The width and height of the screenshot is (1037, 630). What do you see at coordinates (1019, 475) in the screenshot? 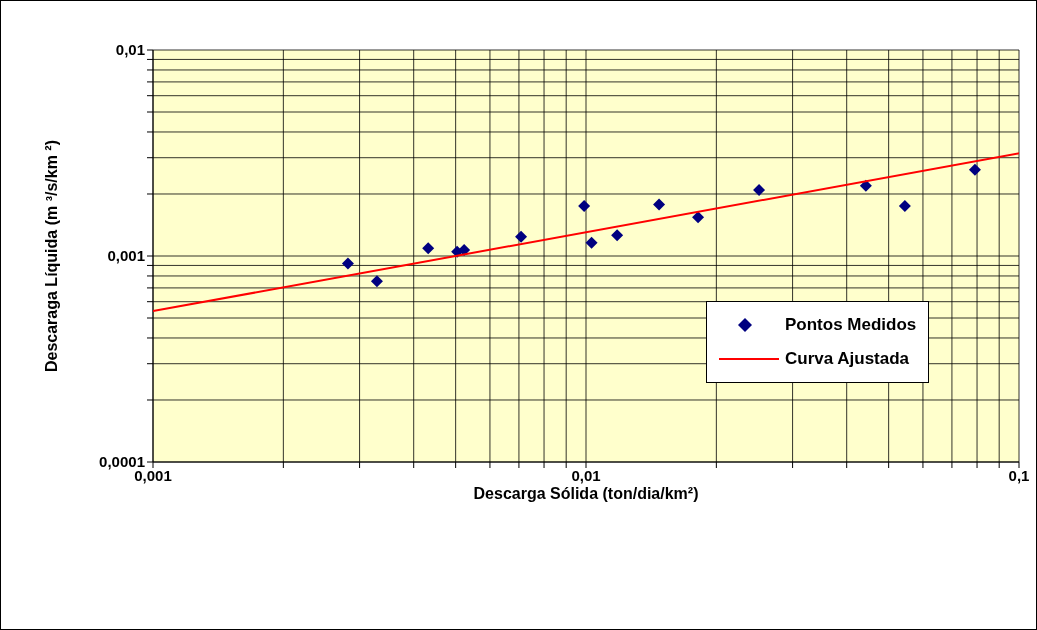
I see `x-tick-label: 0,1` at bounding box center [1019, 475].